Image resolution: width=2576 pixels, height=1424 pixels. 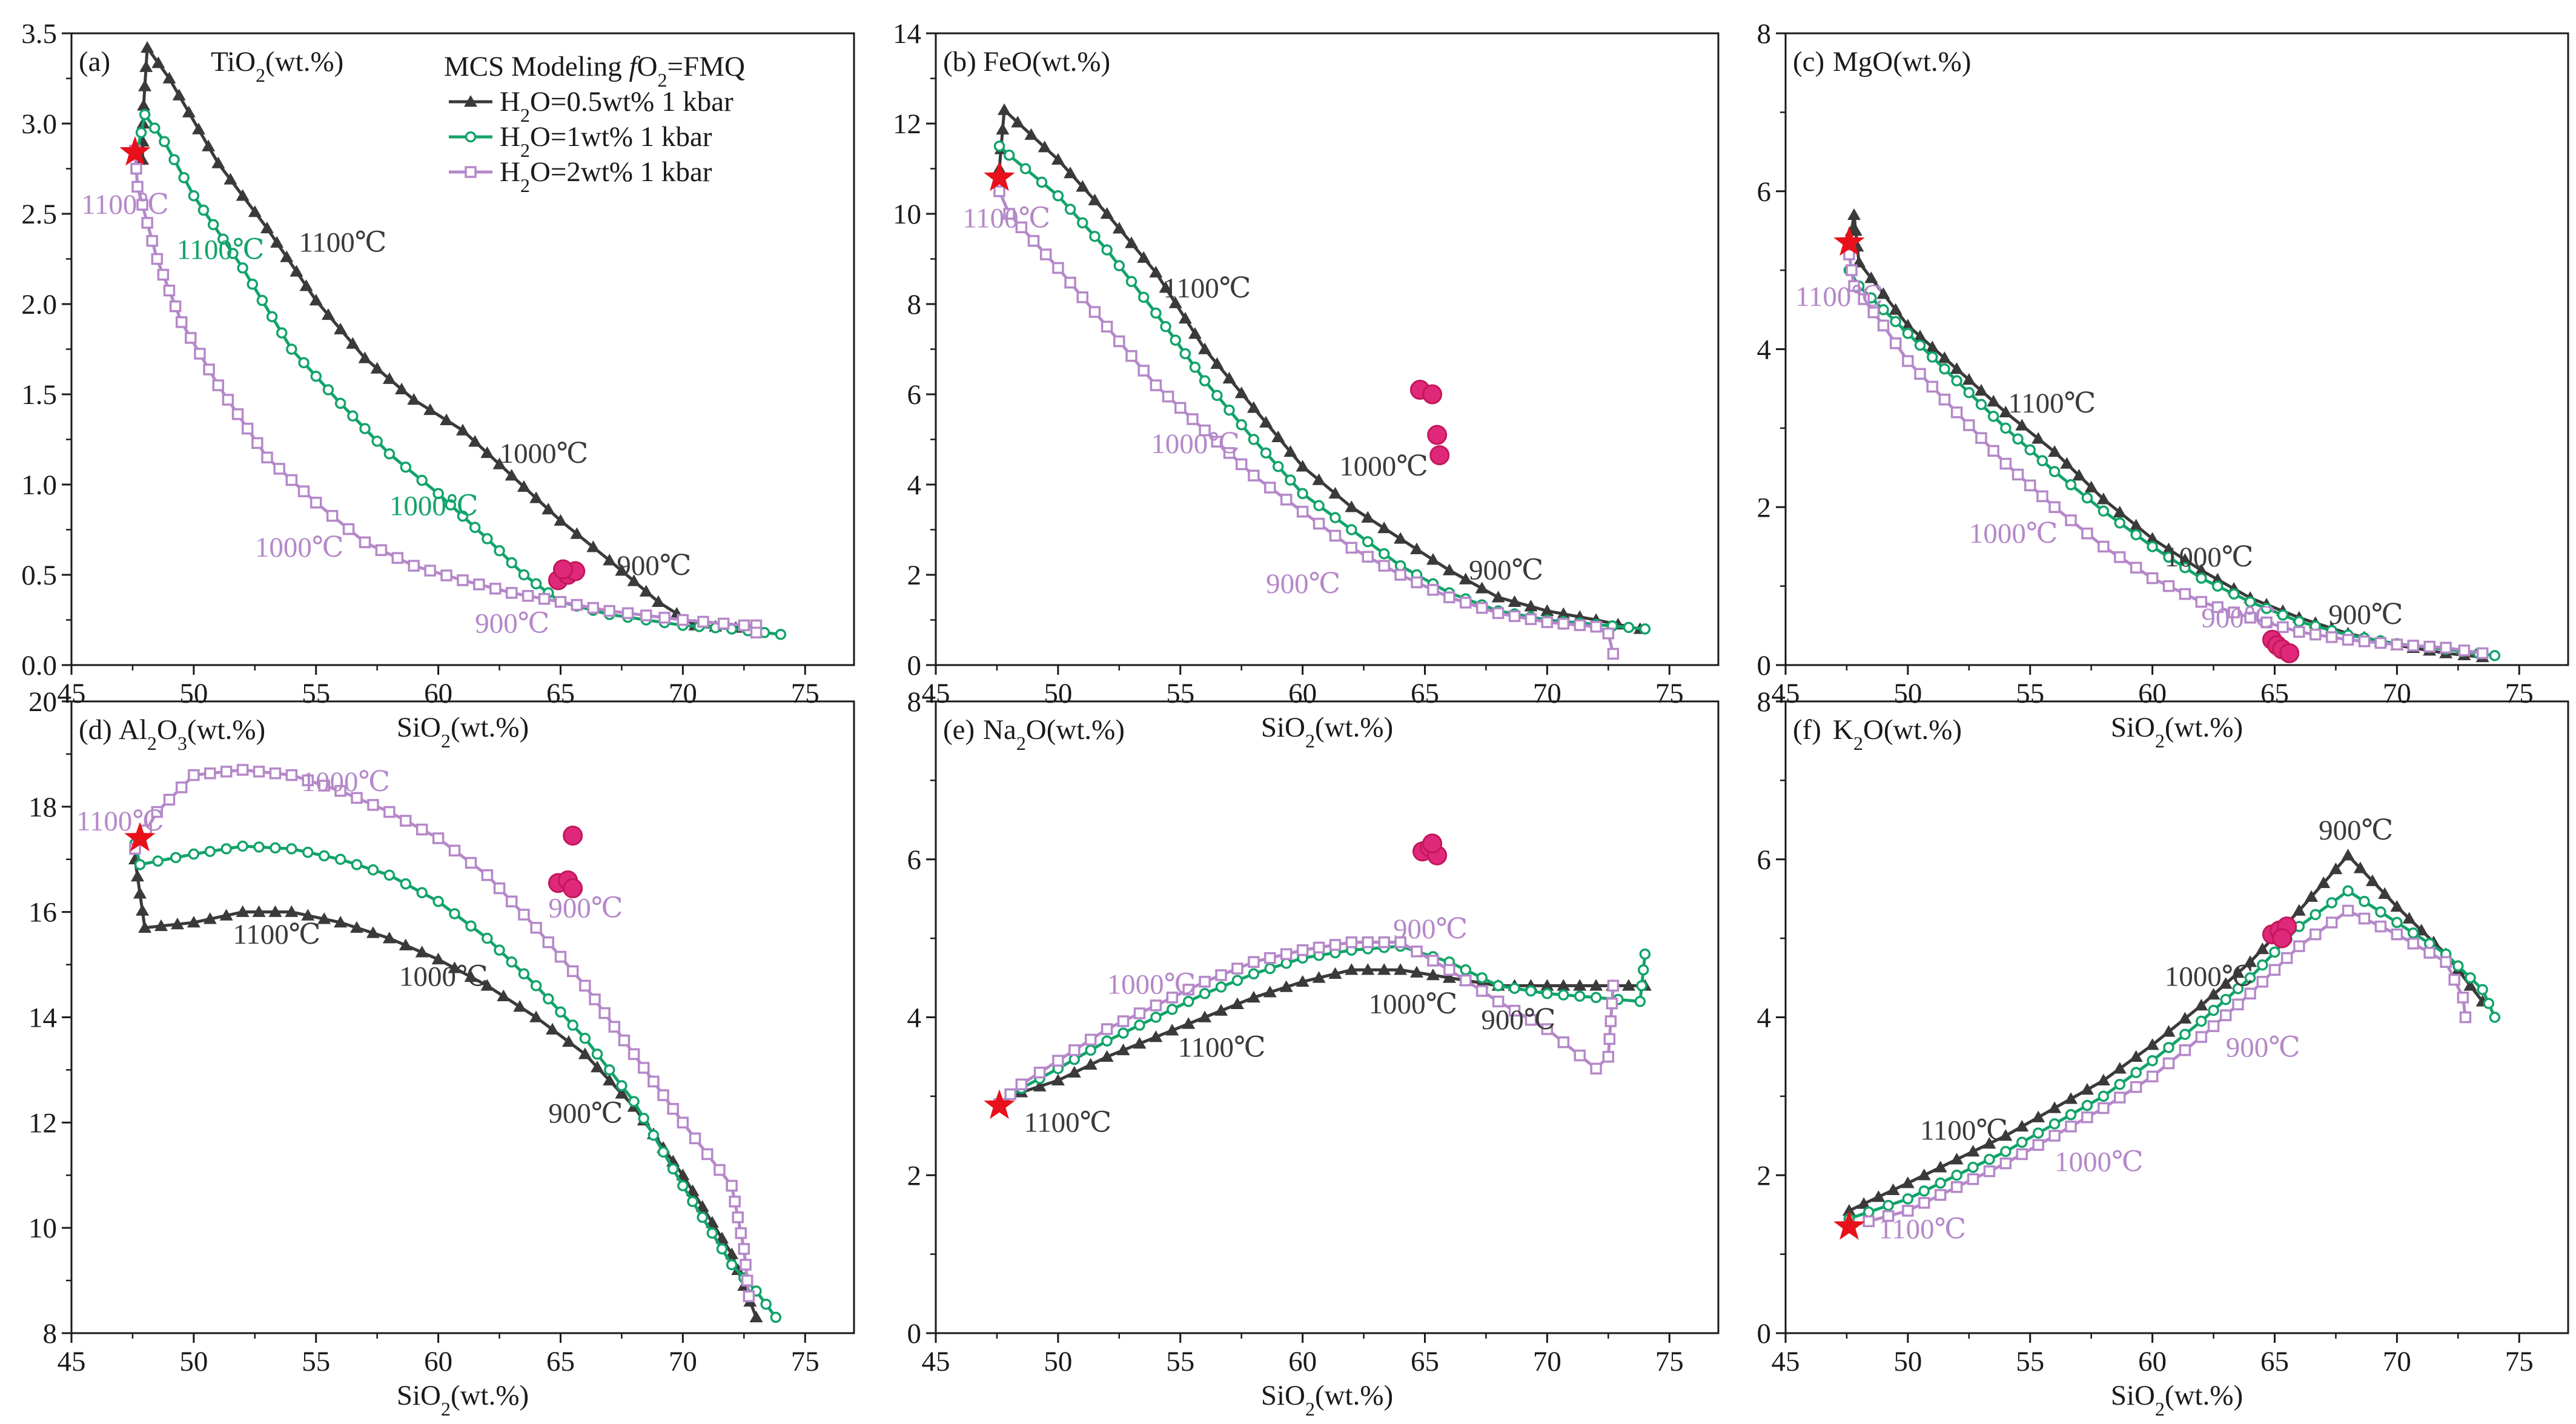 I want to click on x-tick-label: 70, so click(x=683, y=1362).